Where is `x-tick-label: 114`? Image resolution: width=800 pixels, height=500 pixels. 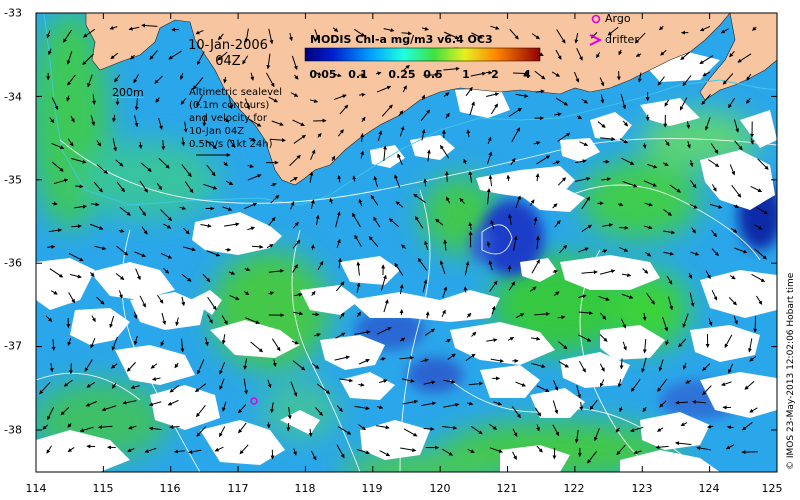 x-tick-label: 114 is located at coordinates (36, 488).